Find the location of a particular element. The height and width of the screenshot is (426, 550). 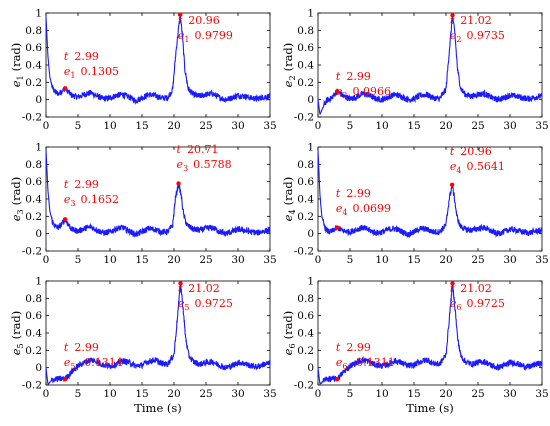

annotation-value: e1 0.9799 is located at coordinates (205, 36).